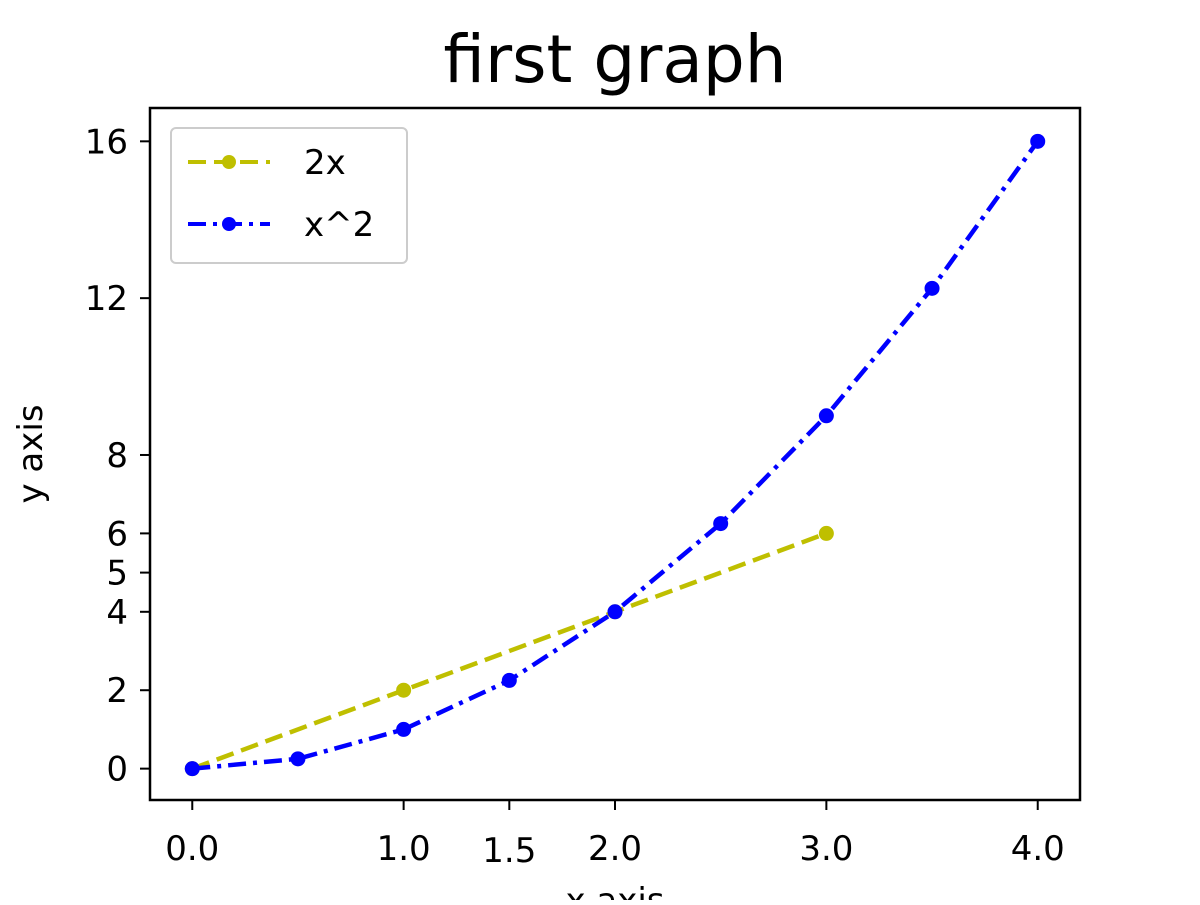 The image size is (1200, 905). I want to click on x-tick-label: 2.0, so click(615, 849).